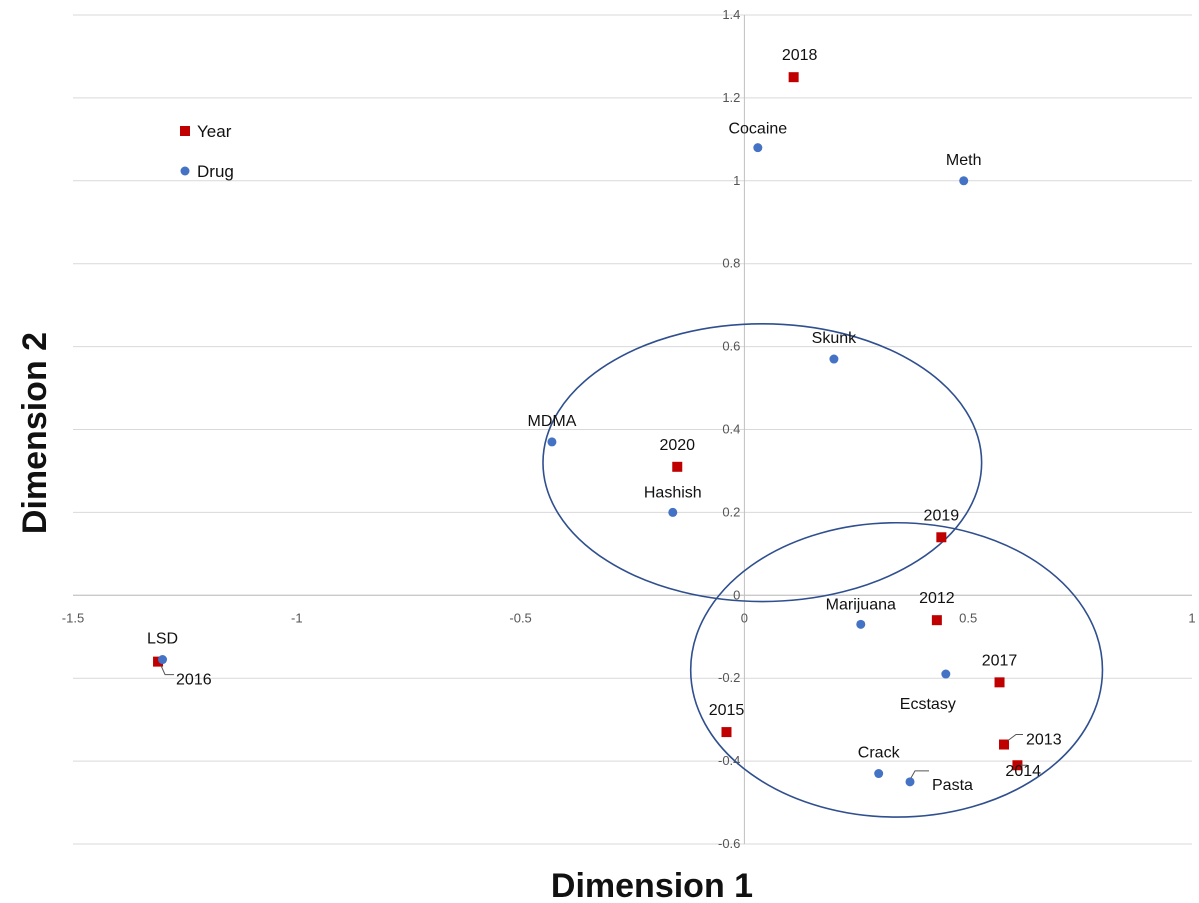 This screenshot has width=1199, height=903. I want to click on data-label-2015: 2015, so click(727, 710).